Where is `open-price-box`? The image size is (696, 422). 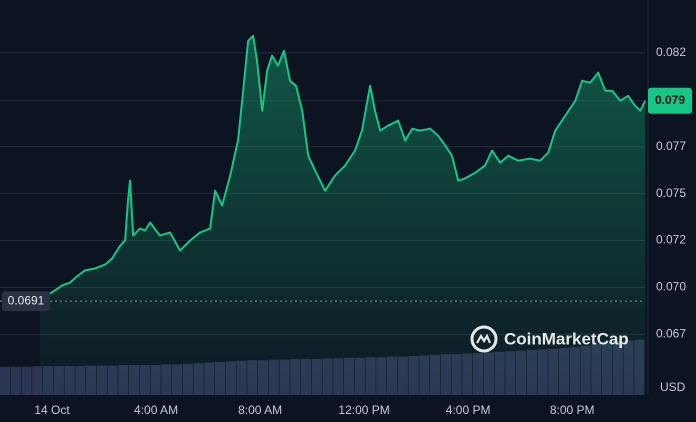 open-price-box is located at coordinates (26, 301).